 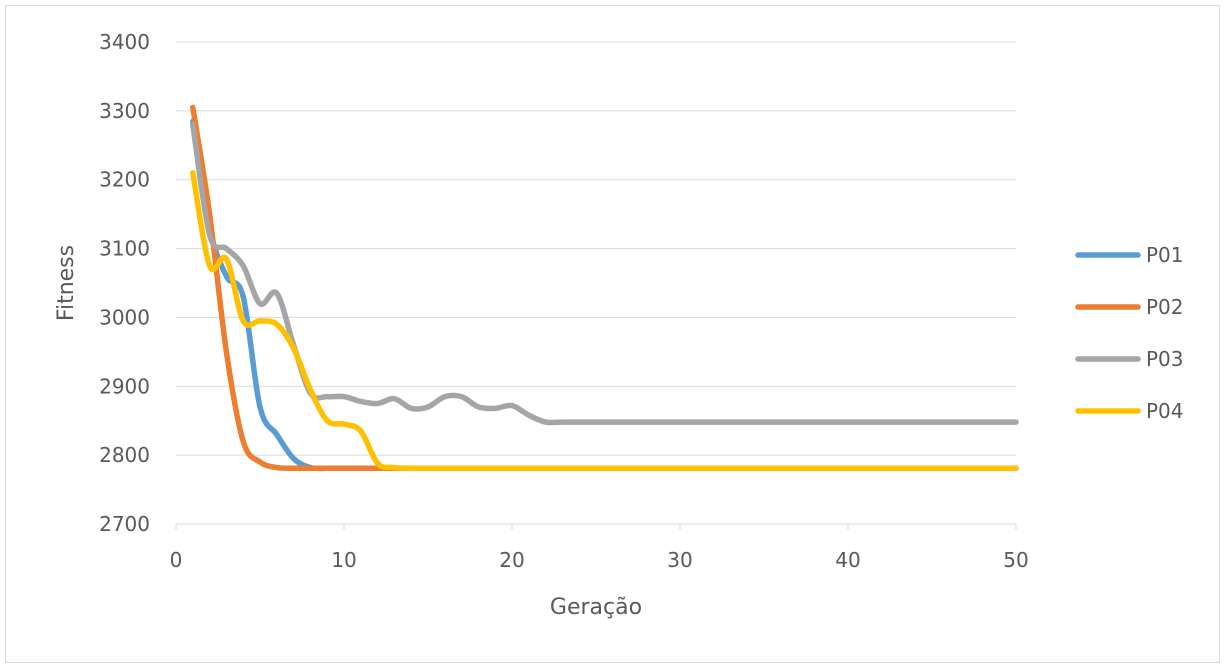 I want to click on y-tick-label-2700: 2700, so click(x=124, y=524).